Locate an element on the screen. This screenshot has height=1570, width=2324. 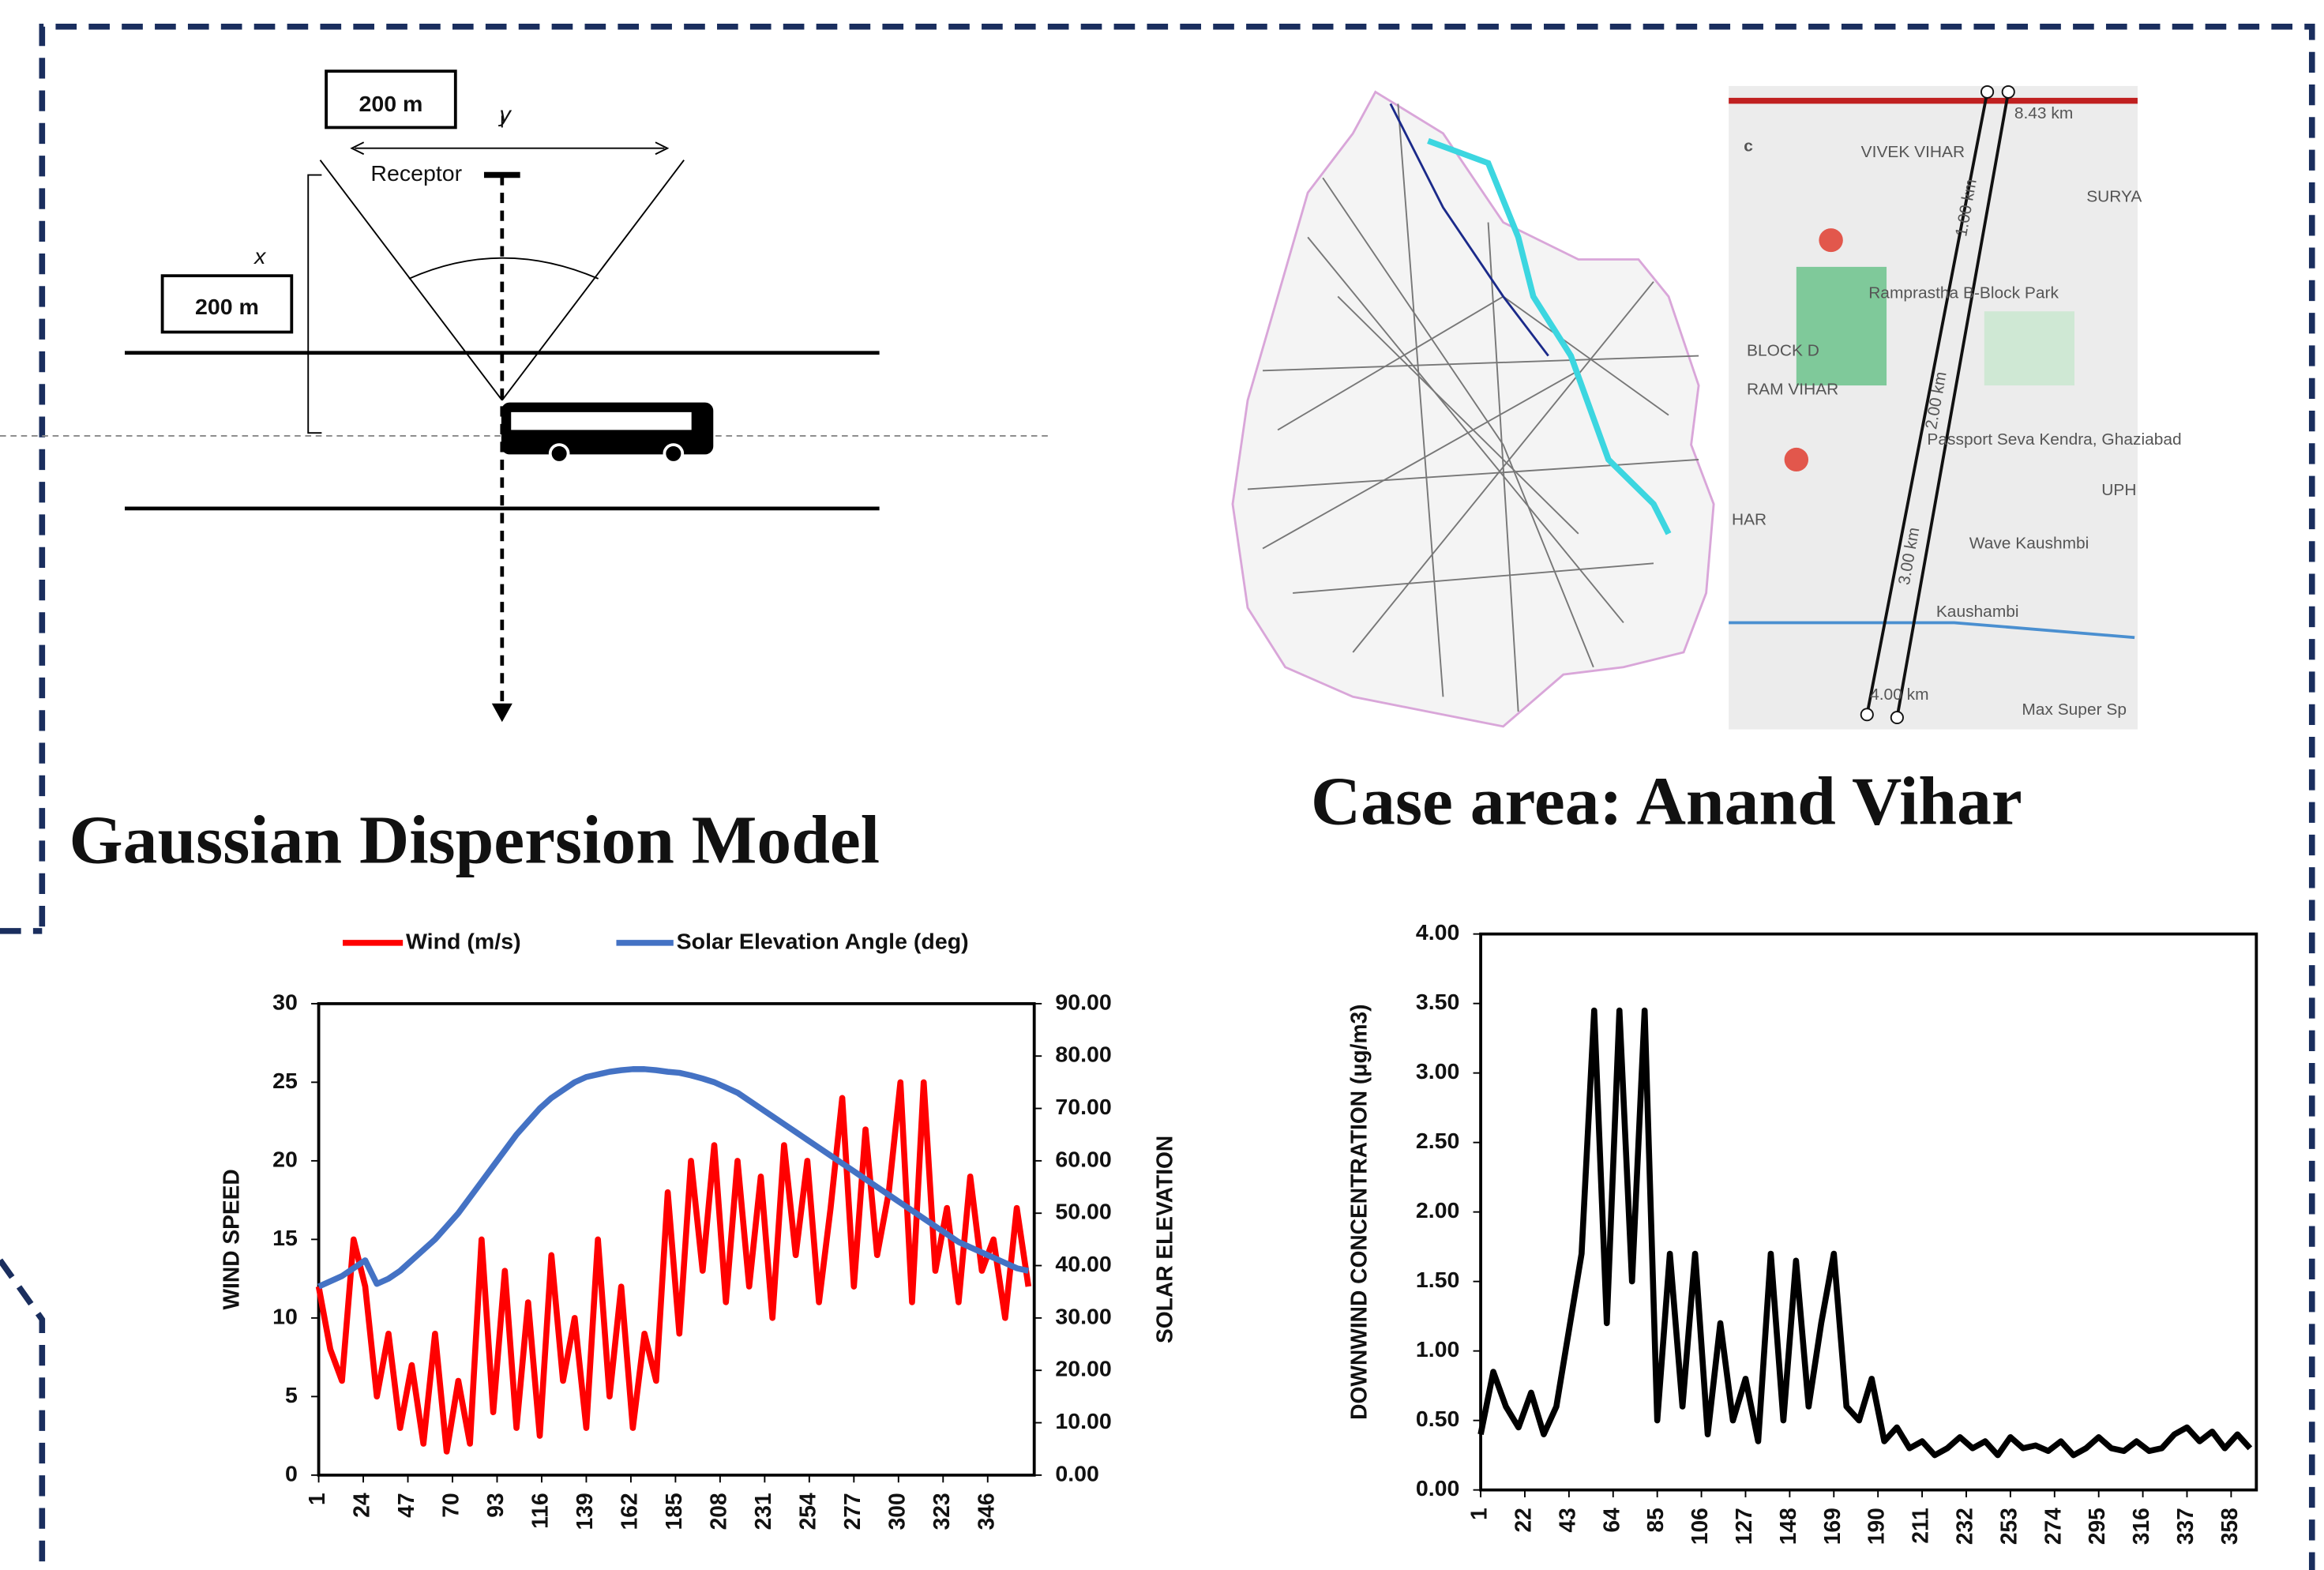
map-label: c is located at coordinates (1748, 146).